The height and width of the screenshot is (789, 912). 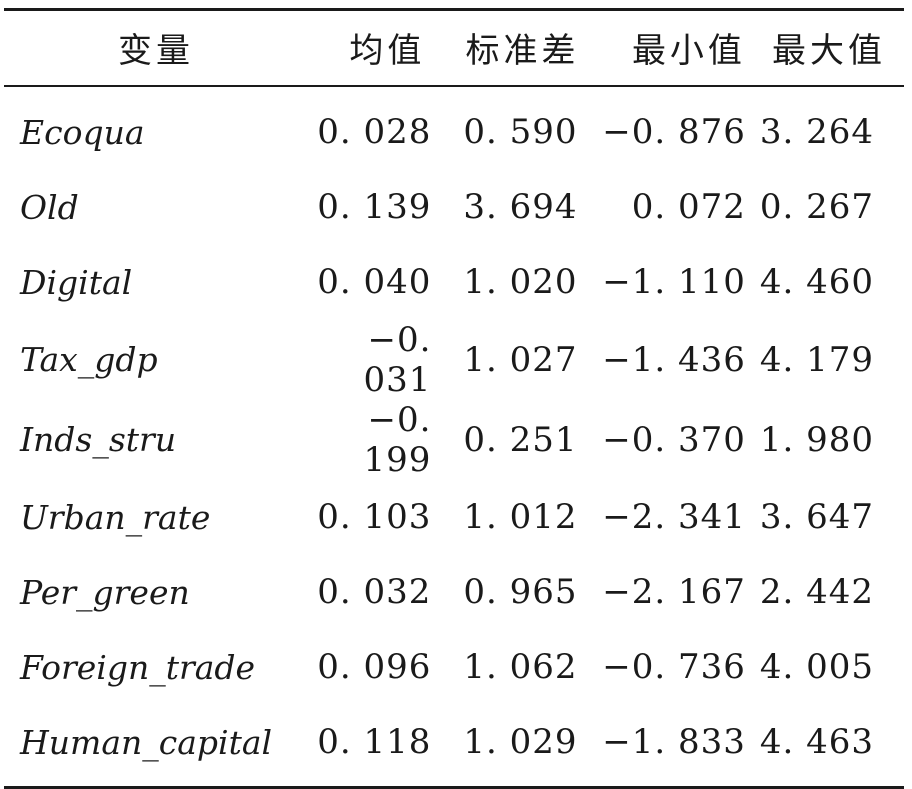 I want to click on cell-max: 4. 005, so click(x=816, y=667).